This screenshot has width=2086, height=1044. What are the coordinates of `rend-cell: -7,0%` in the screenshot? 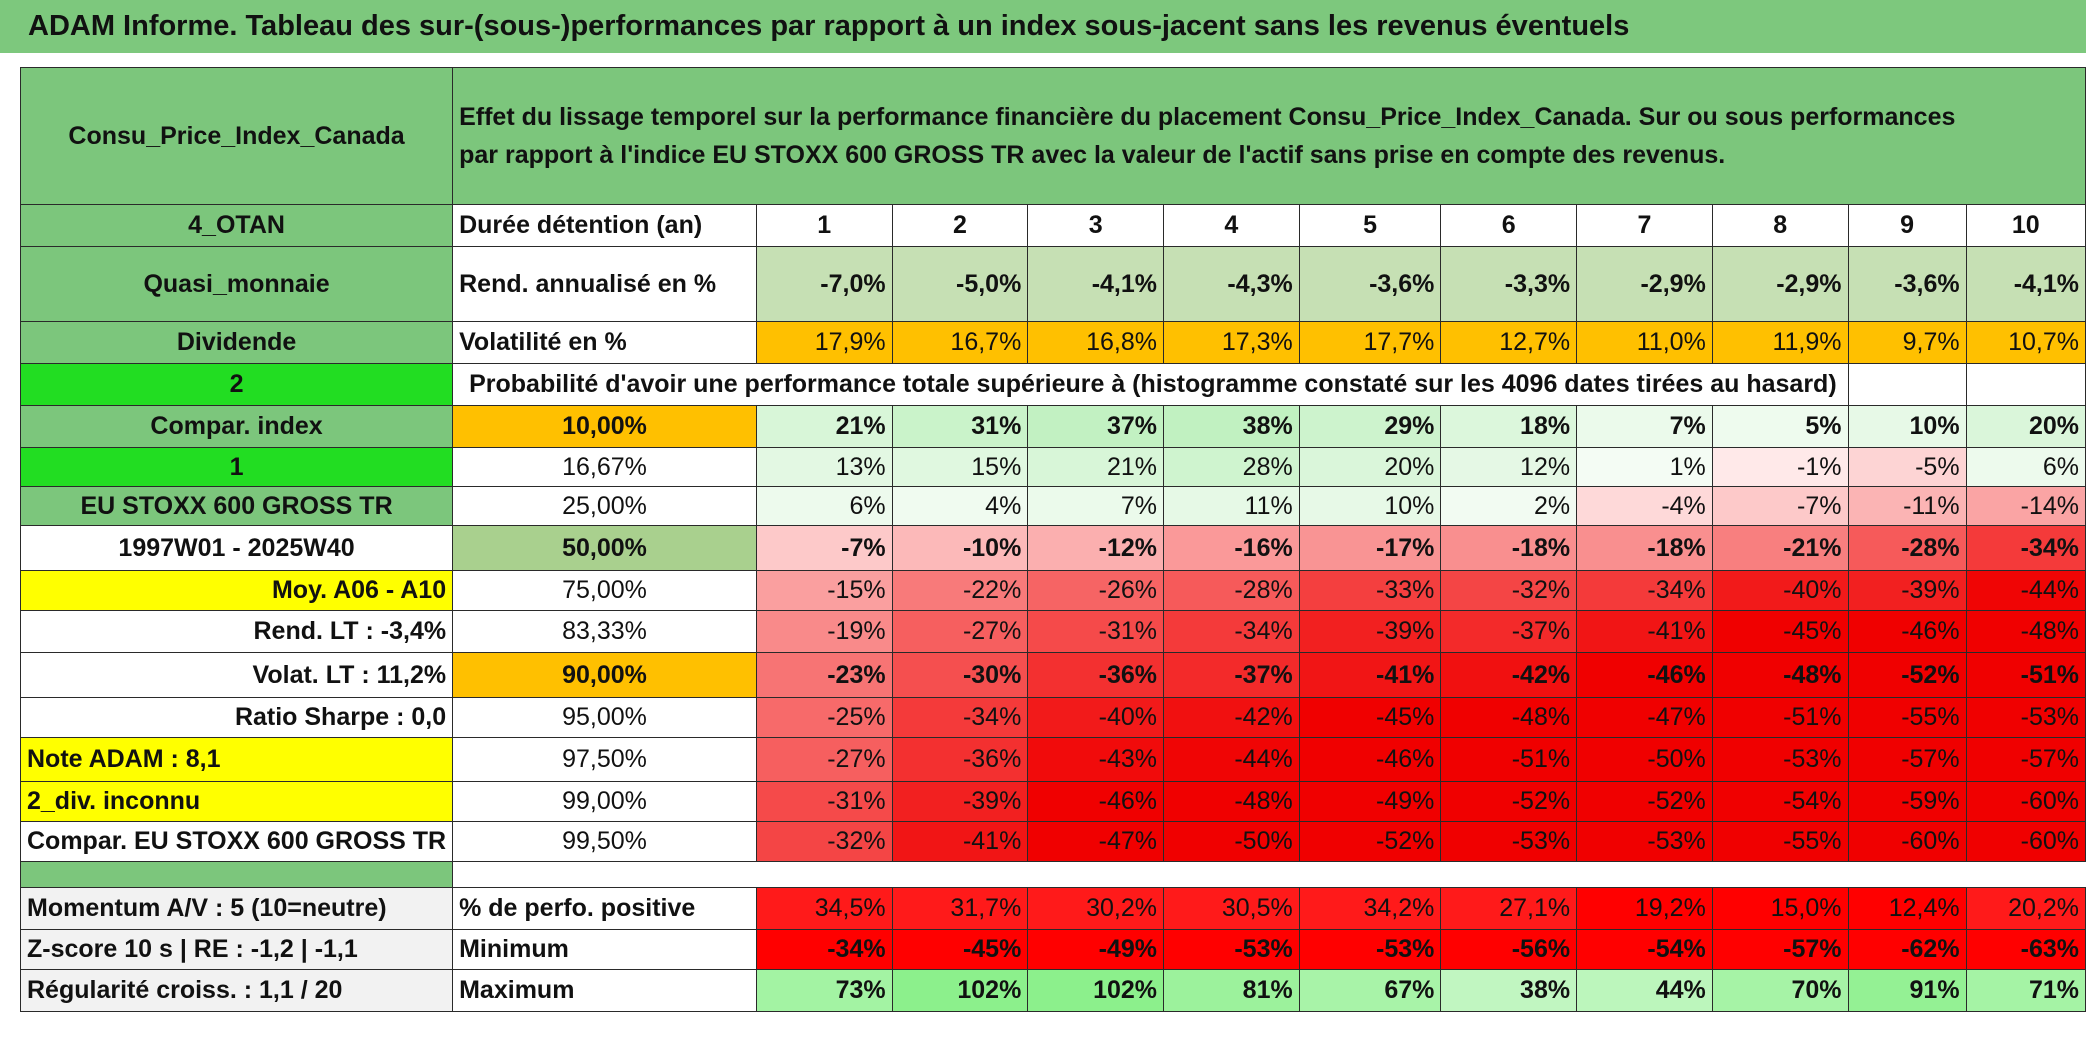 It's located at (824, 284).